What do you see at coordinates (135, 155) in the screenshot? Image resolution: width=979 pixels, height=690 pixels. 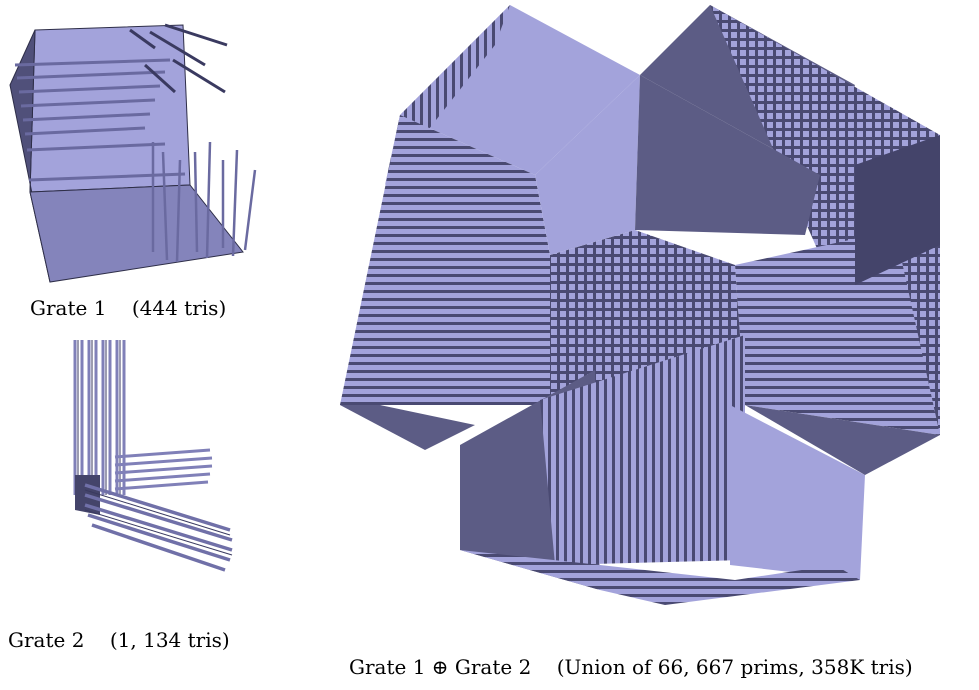 I see `grate1-render` at bounding box center [135, 155].